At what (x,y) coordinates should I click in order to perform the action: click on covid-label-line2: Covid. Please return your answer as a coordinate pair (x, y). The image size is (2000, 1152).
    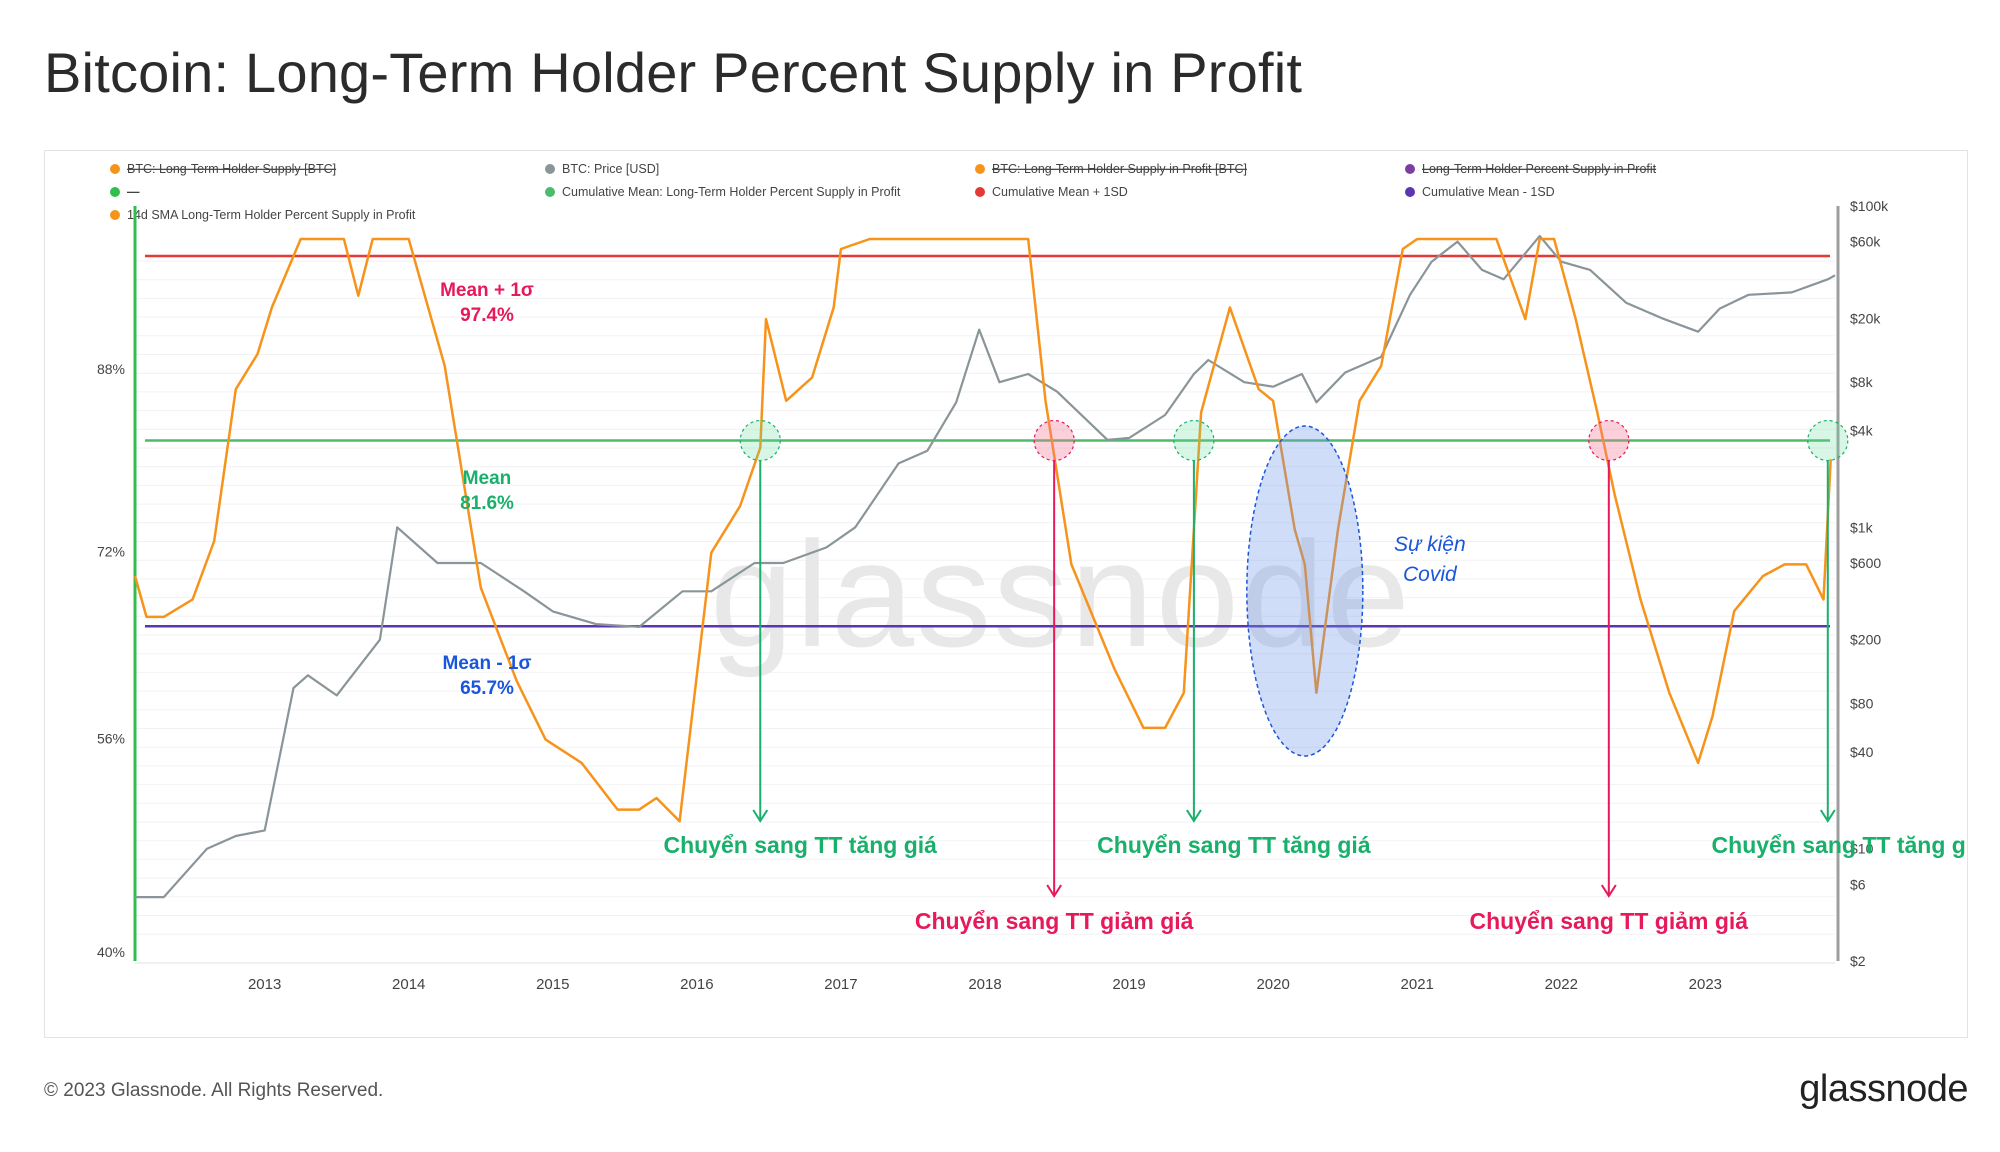
    Looking at the image, I should click on (1430, 574).